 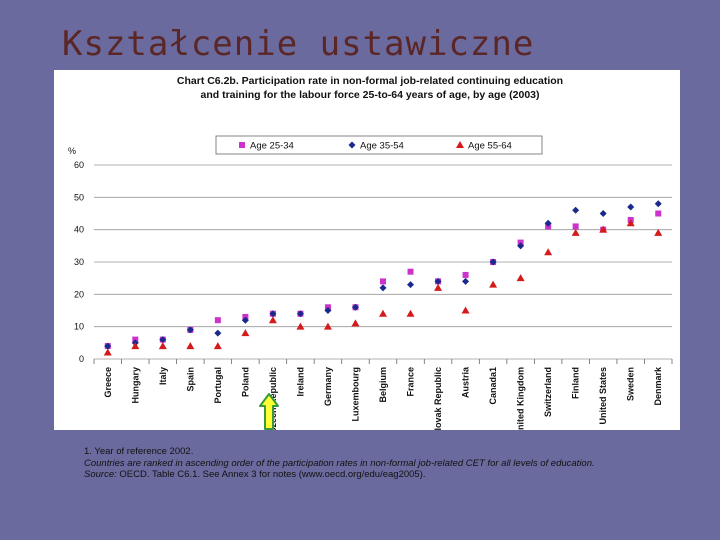 What do you see at coordinates (300, 382) in the screenshot?
I see `x-tick-label: Ireland` at bounding box center [300, 382].